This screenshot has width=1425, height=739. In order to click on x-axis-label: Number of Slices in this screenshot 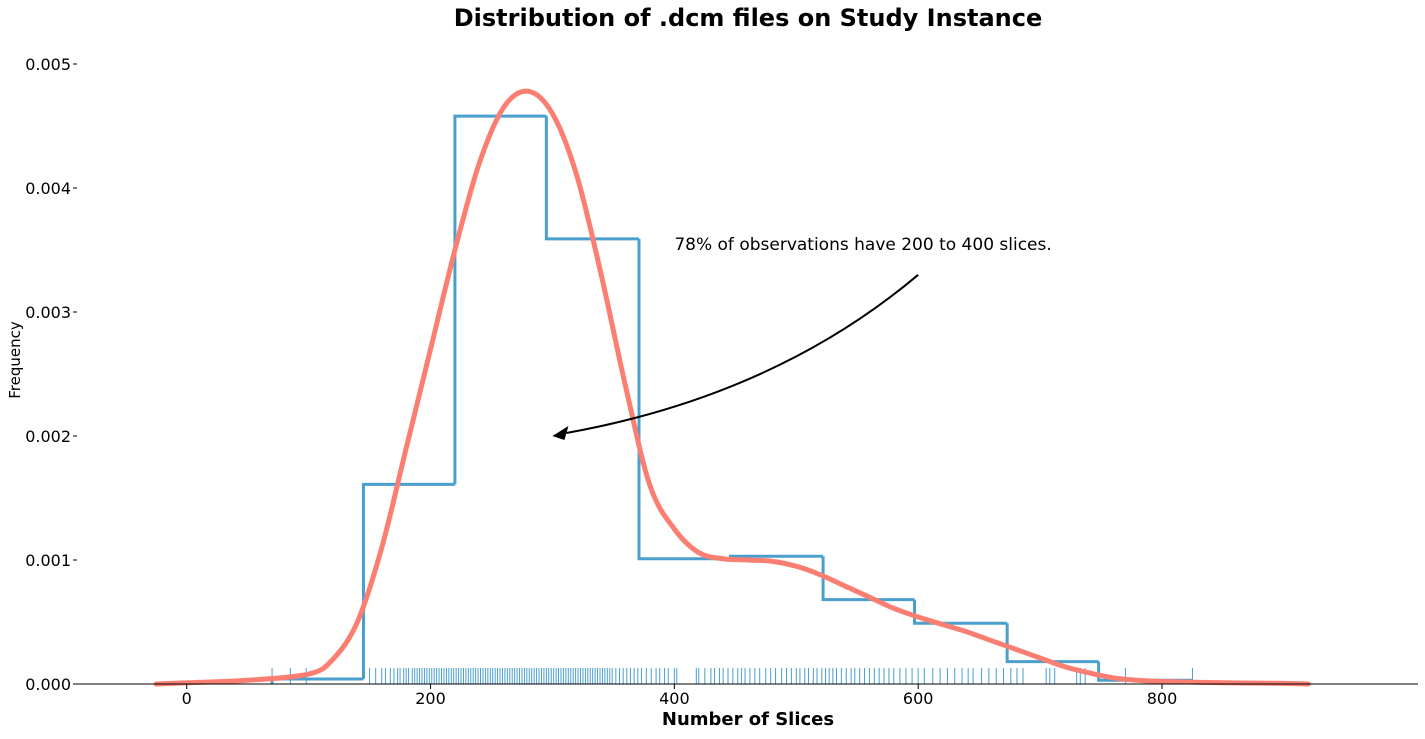, I will do `click(748, 719)`.